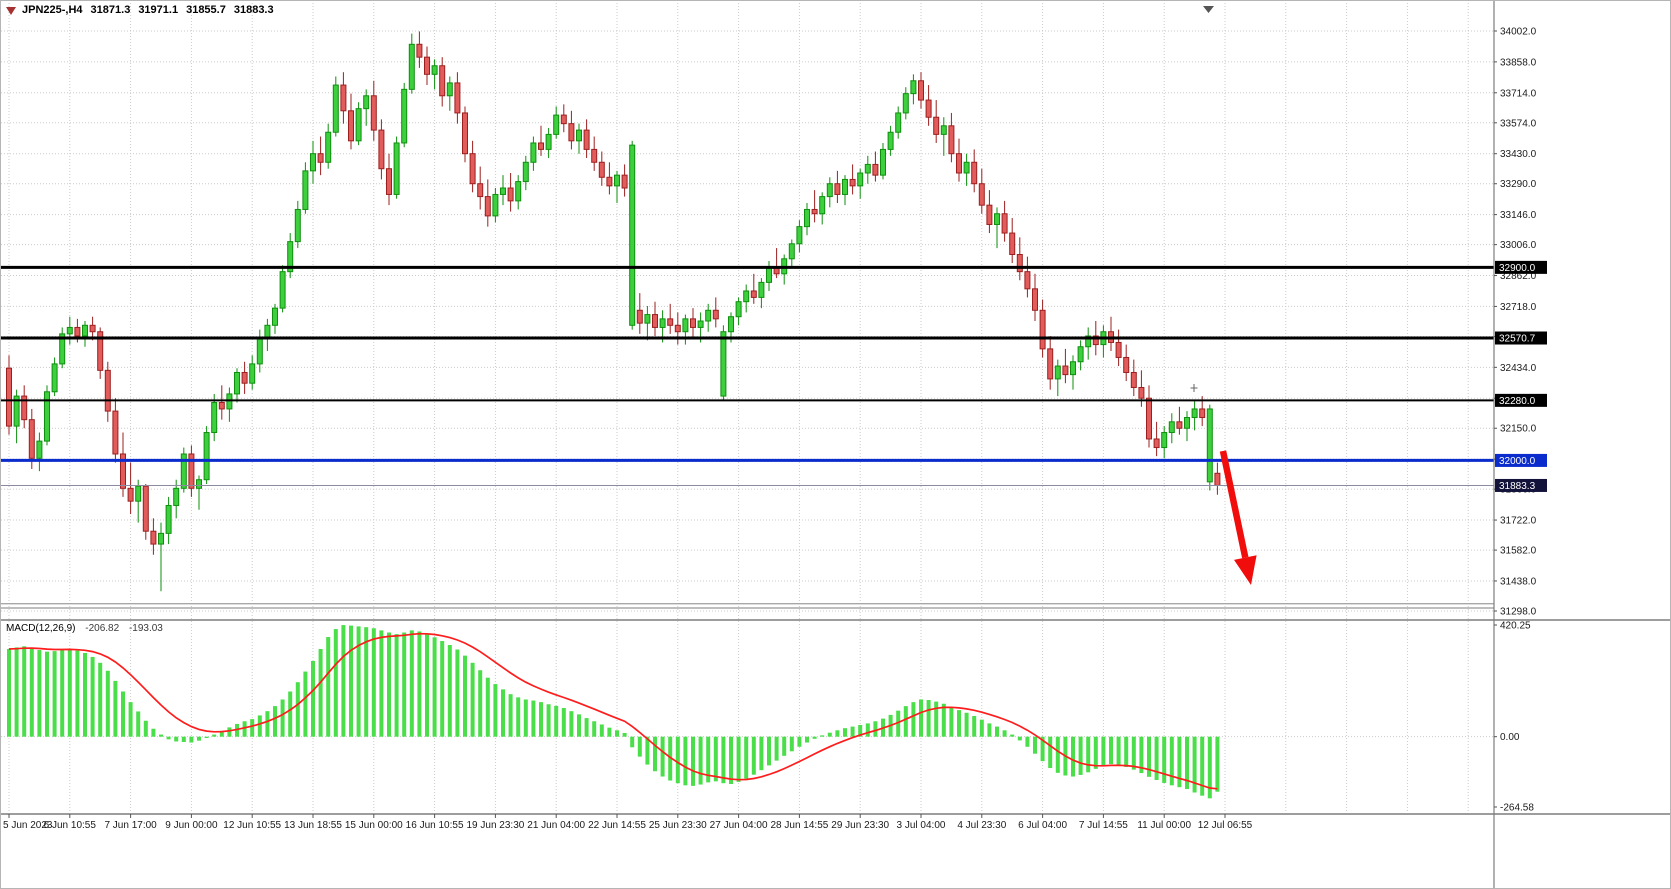 This screenshot has height=889, width=1671. What do you see at coordinates (158, 10) in the screenshot?
I see `ohlc-high: 31971.1` at bounding box center [158, 10].